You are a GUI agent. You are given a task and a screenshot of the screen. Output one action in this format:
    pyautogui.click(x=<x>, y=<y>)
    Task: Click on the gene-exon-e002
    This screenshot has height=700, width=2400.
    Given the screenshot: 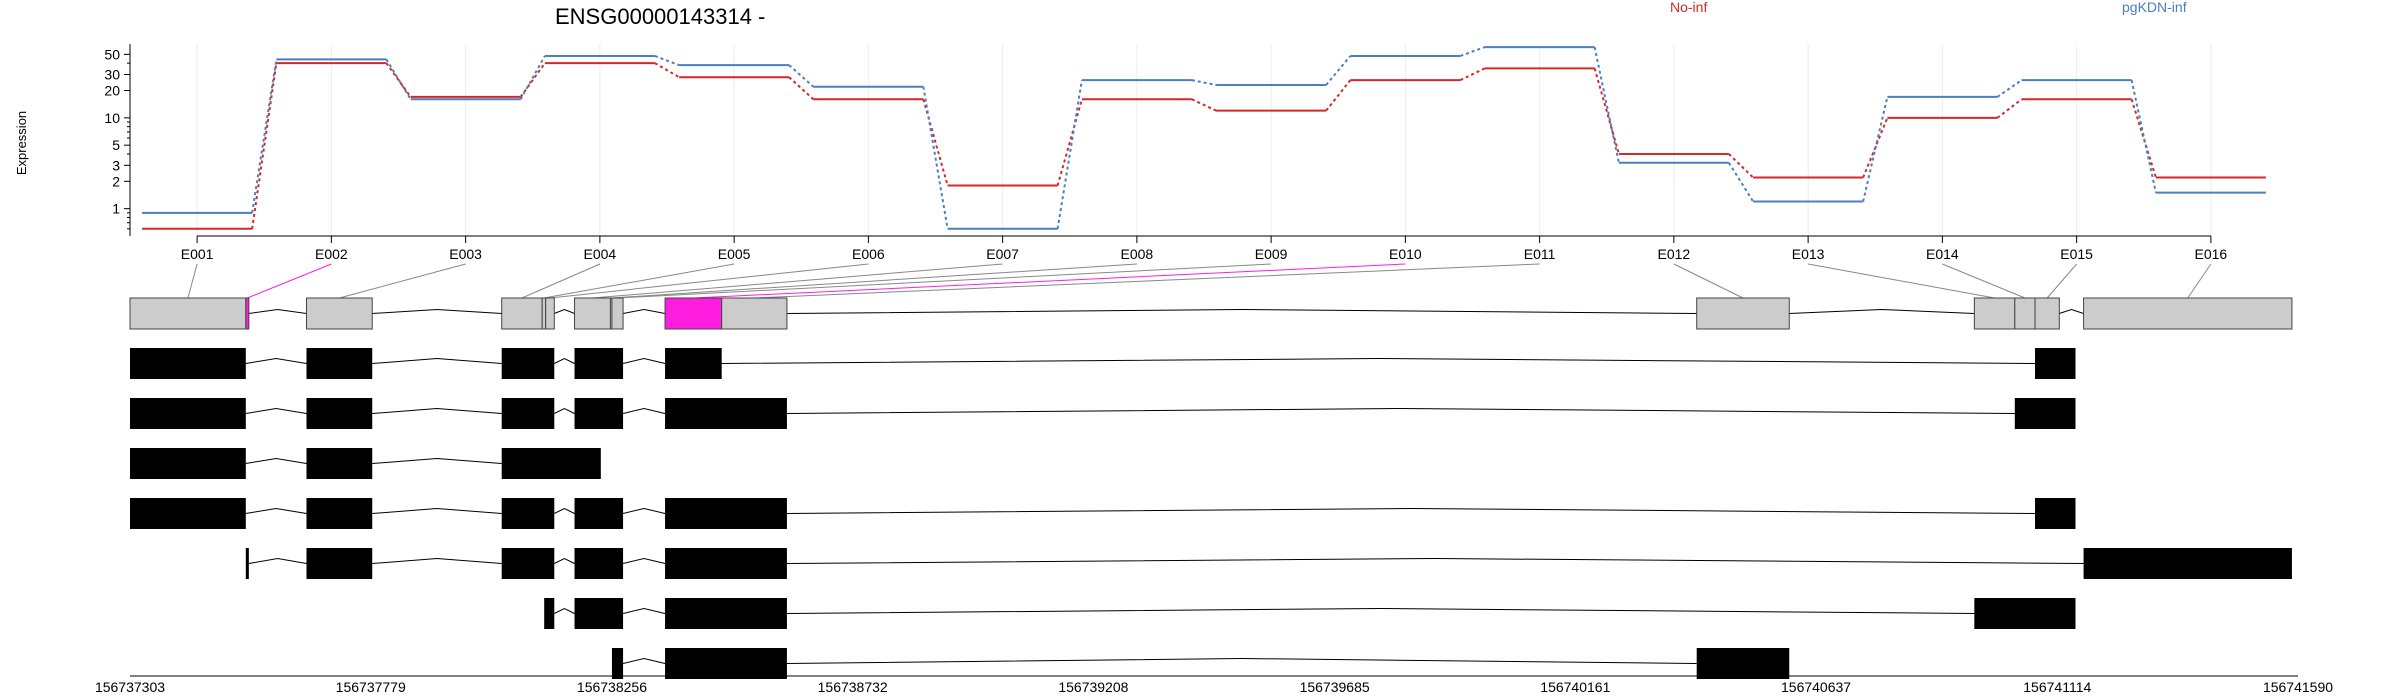 What is the action you would take?
    pyautogui.click(x=247, y=313)
    